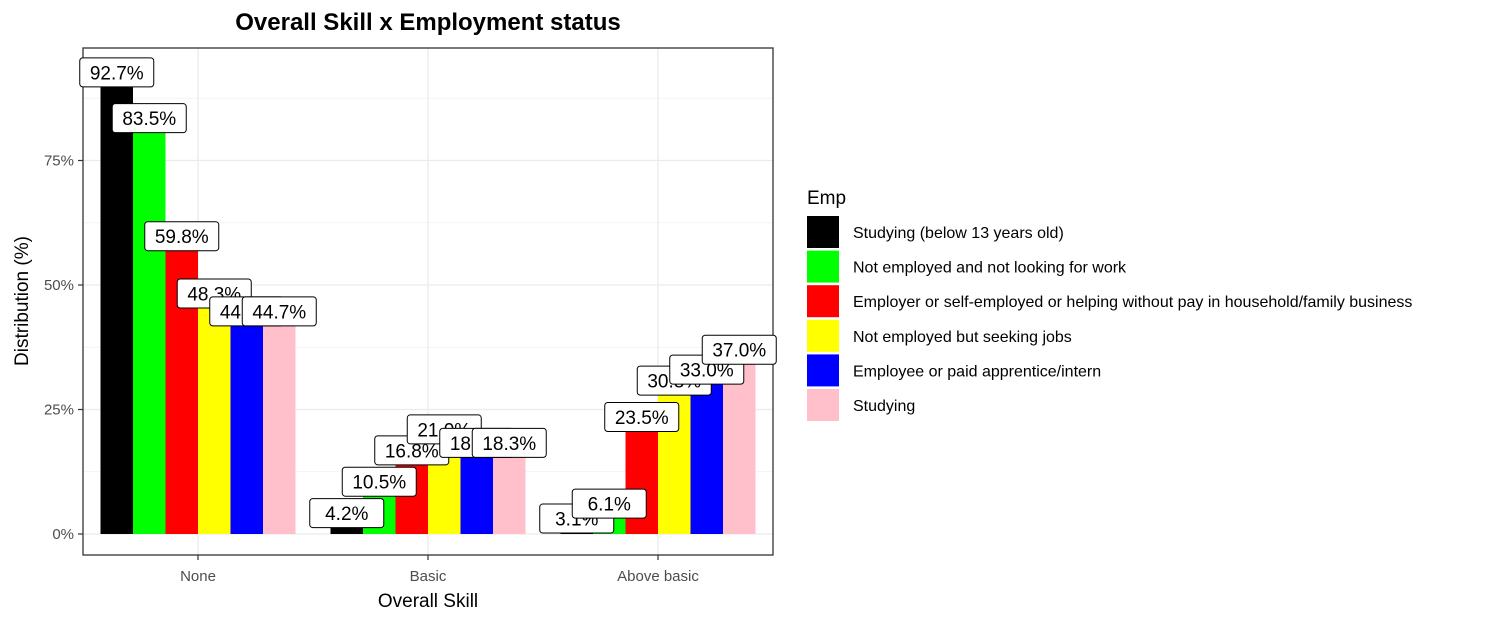 The width and height of the screenshot is (1500, 622). Describe the element at coordinates (198, 576) in the screenshot. I see `x-tick-label: None` at that location.